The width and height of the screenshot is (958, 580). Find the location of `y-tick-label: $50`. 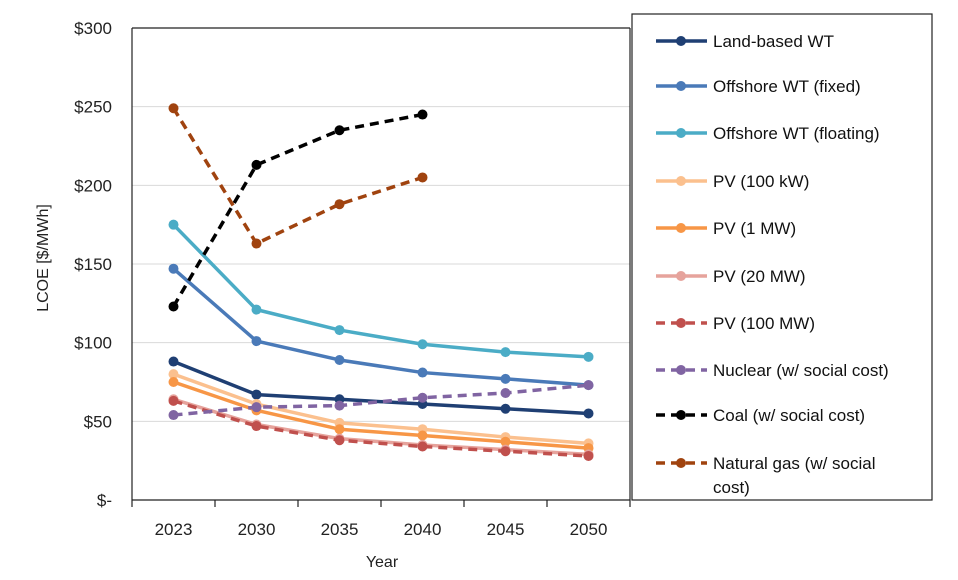

y-tick-label: $50 is located at coordinates (98, 421).